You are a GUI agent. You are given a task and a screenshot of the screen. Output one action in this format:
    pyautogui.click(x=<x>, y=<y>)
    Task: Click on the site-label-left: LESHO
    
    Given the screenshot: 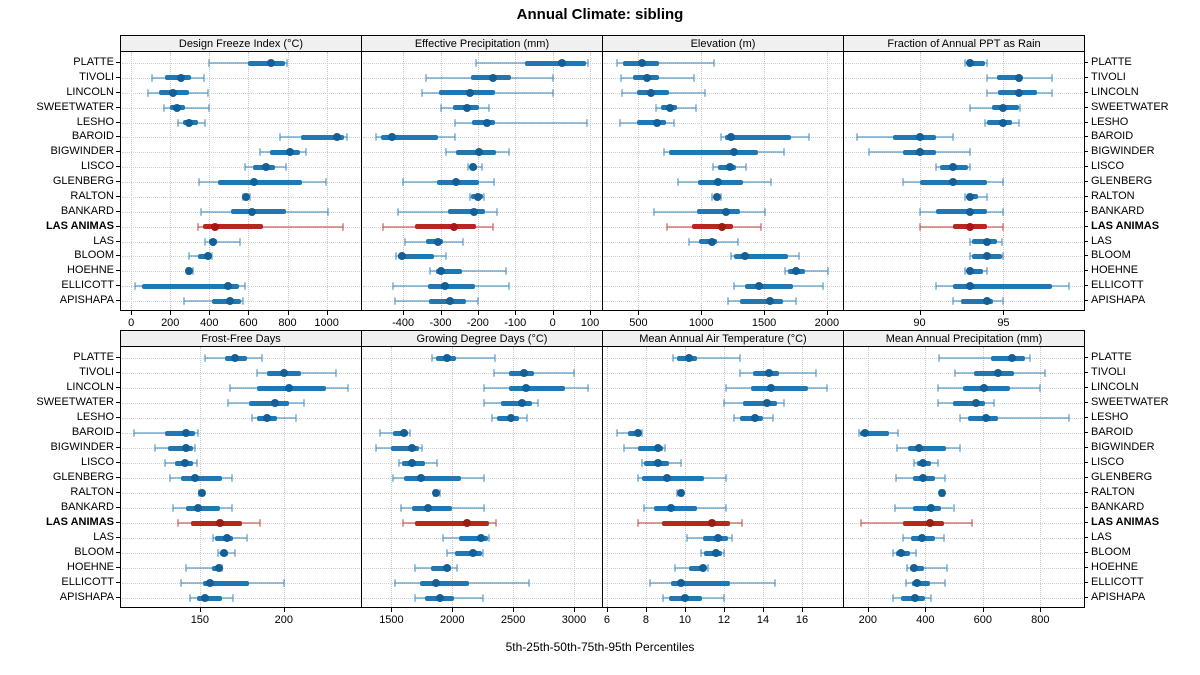 What is the action you would take?
    pyautogui.click(x=95, y=417)
    